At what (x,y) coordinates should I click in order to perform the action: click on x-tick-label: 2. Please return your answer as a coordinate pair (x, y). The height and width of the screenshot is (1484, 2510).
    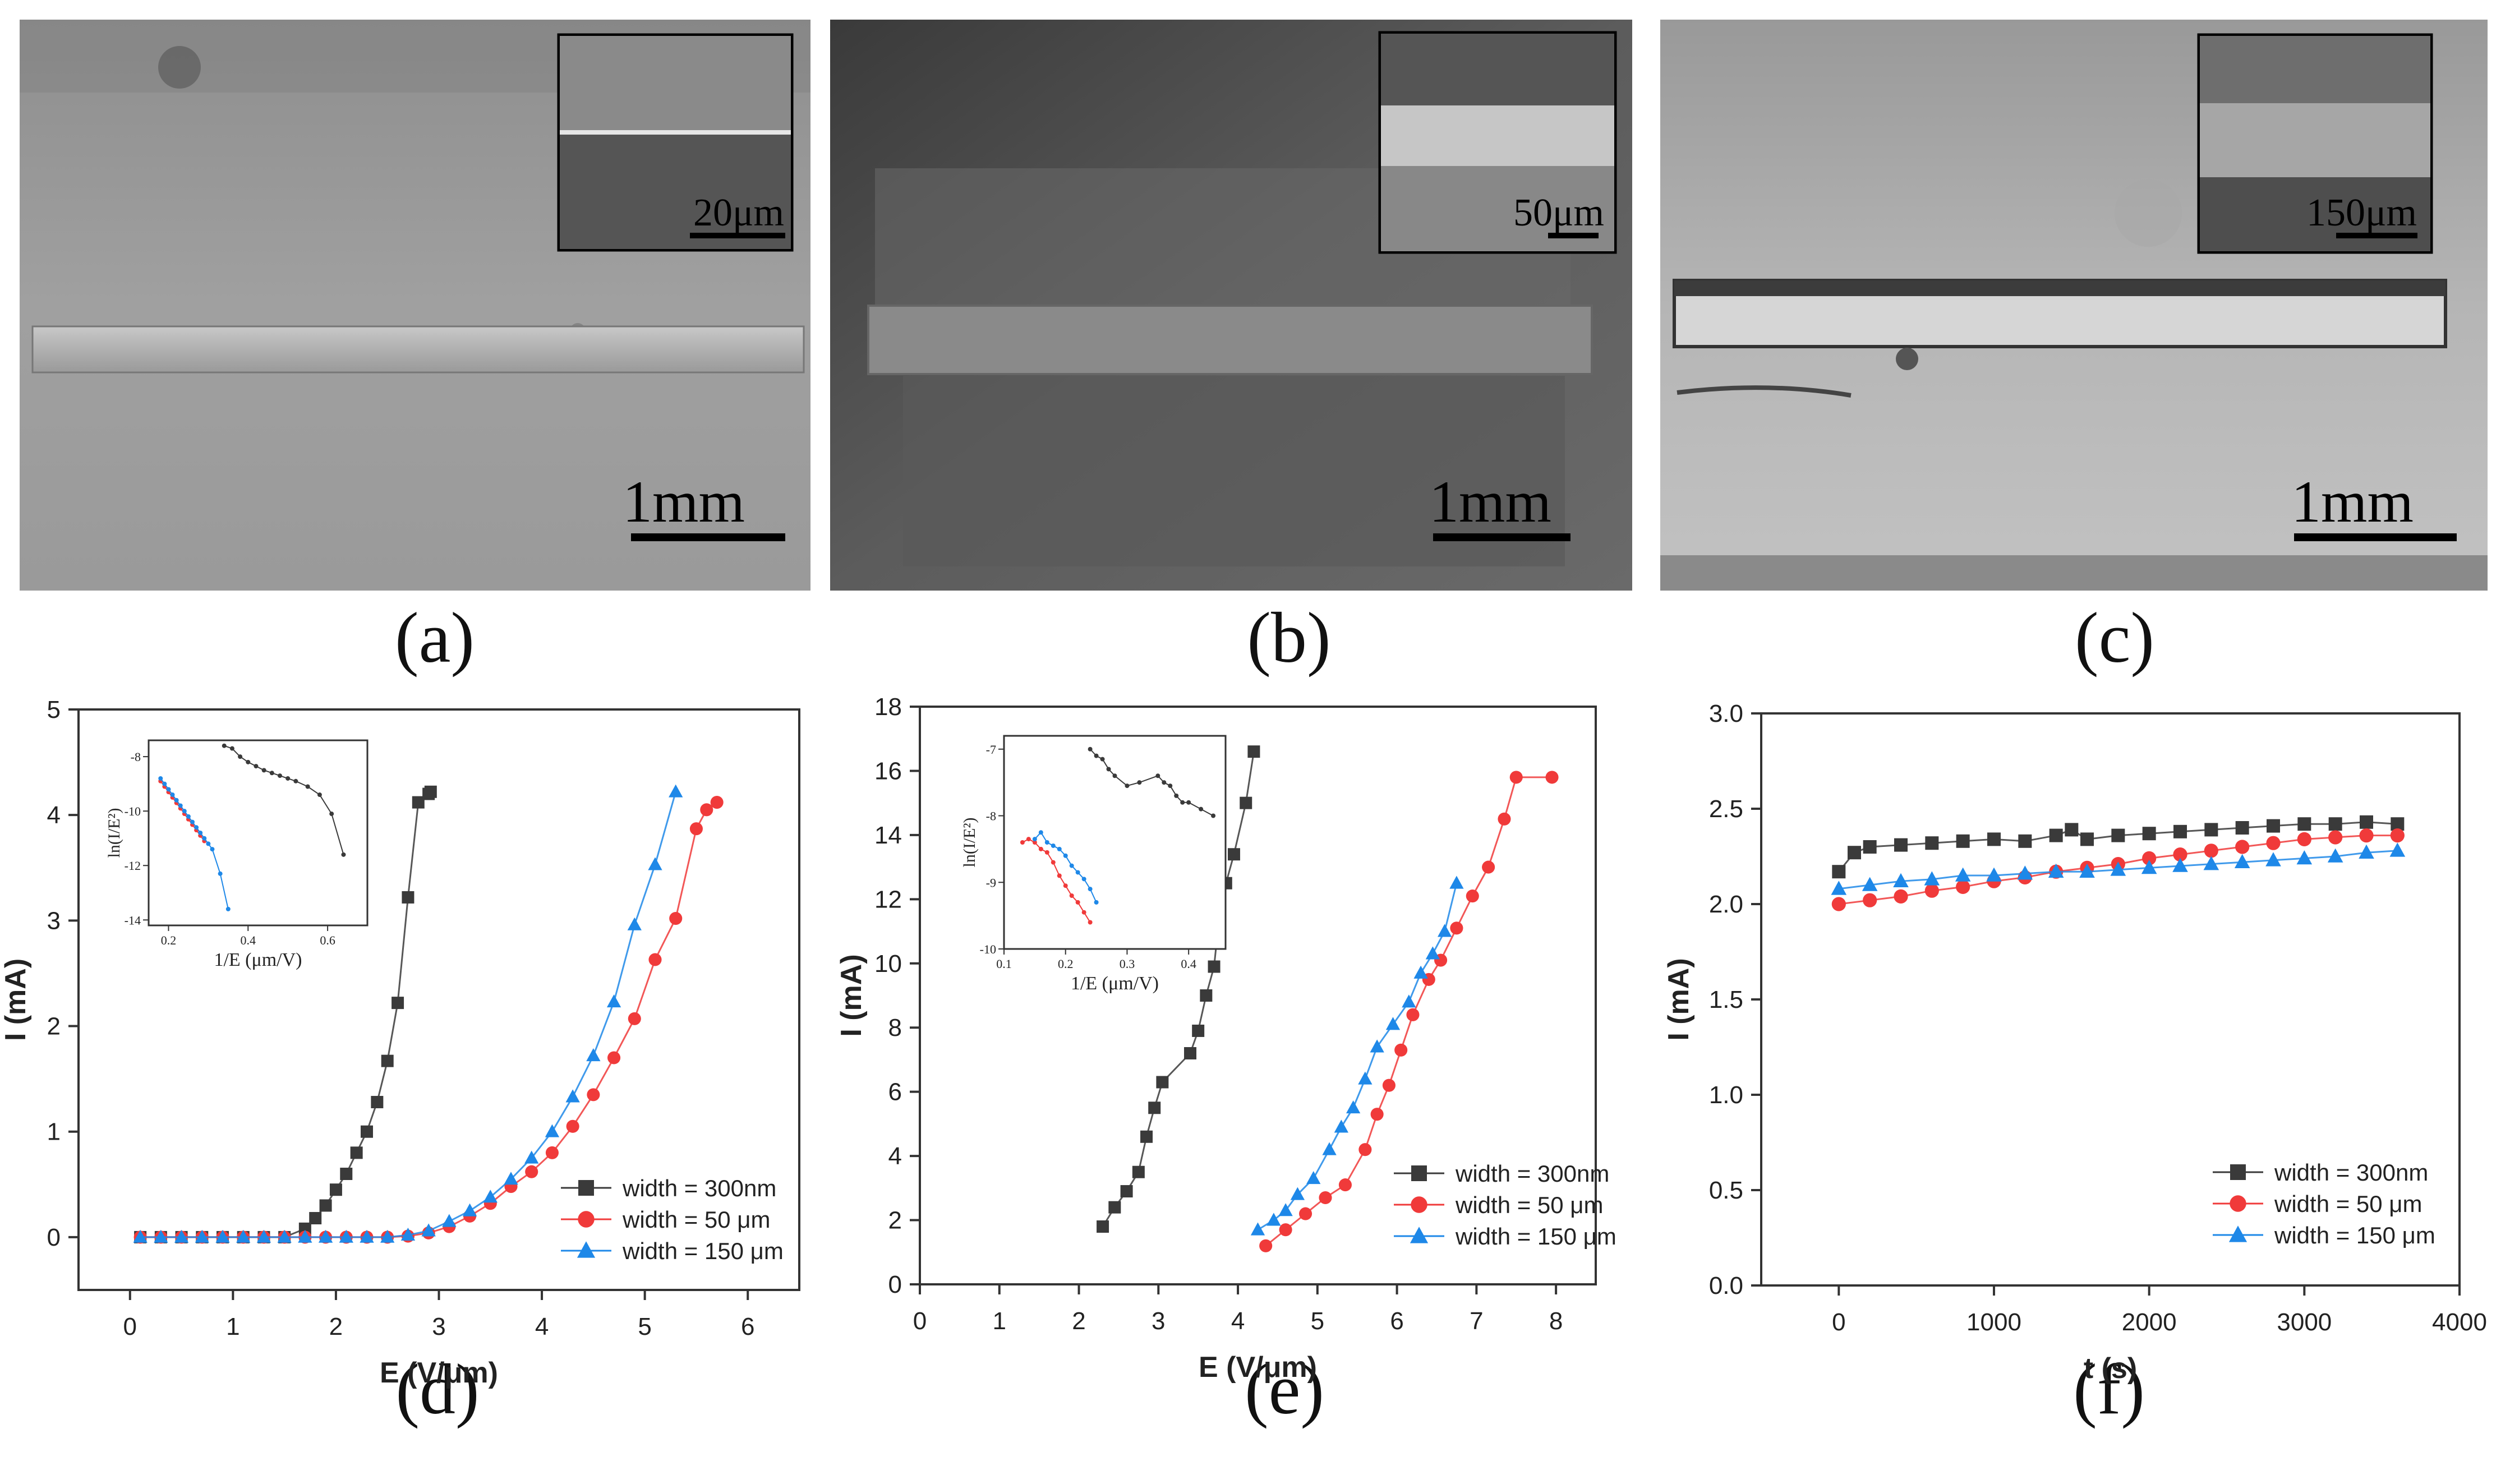
    Looking at the image, I should click on (1078, 1321).